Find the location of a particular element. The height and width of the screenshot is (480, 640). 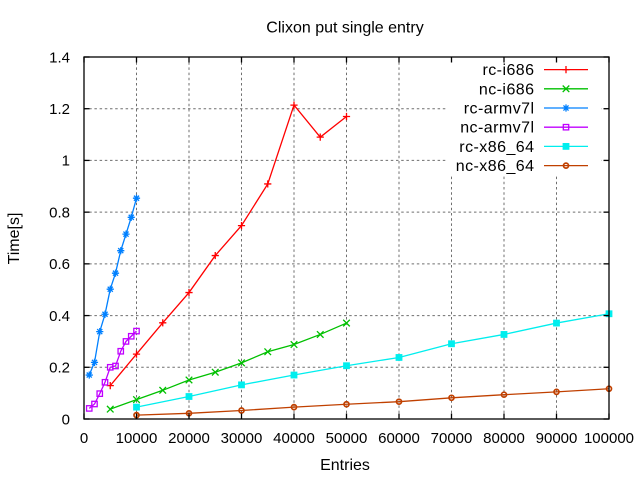

svg-text: rc-armv7l is located at coordinates (499, 109).